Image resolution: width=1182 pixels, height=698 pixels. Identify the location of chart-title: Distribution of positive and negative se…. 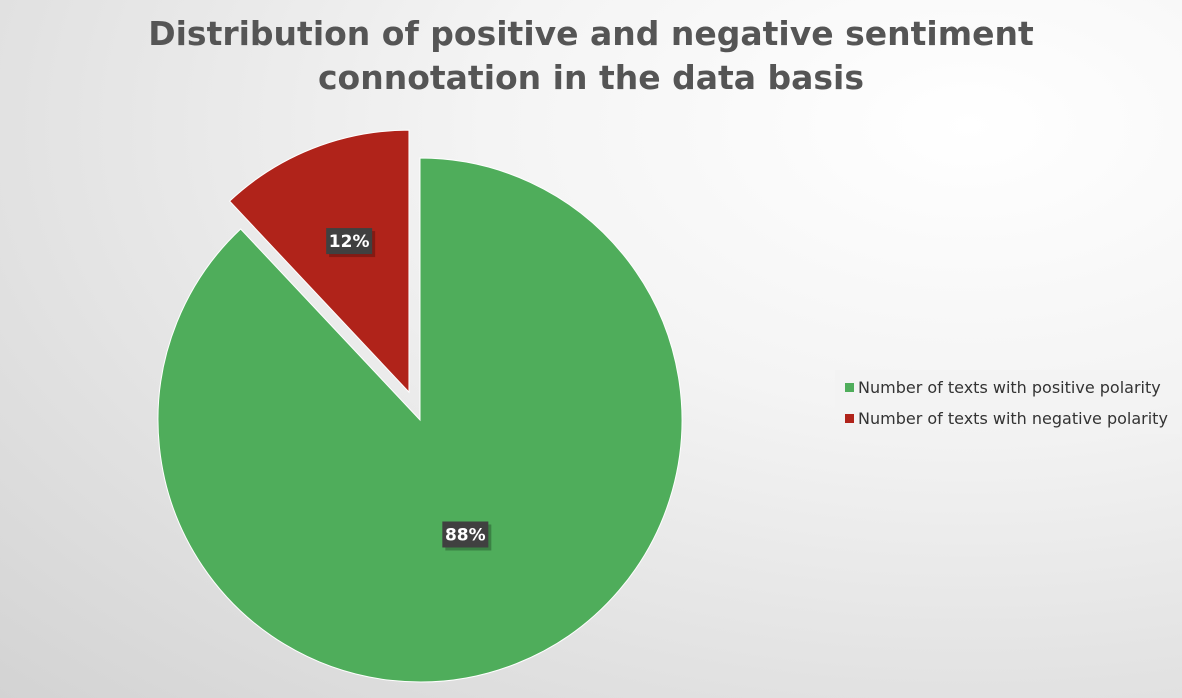
(591, 56).